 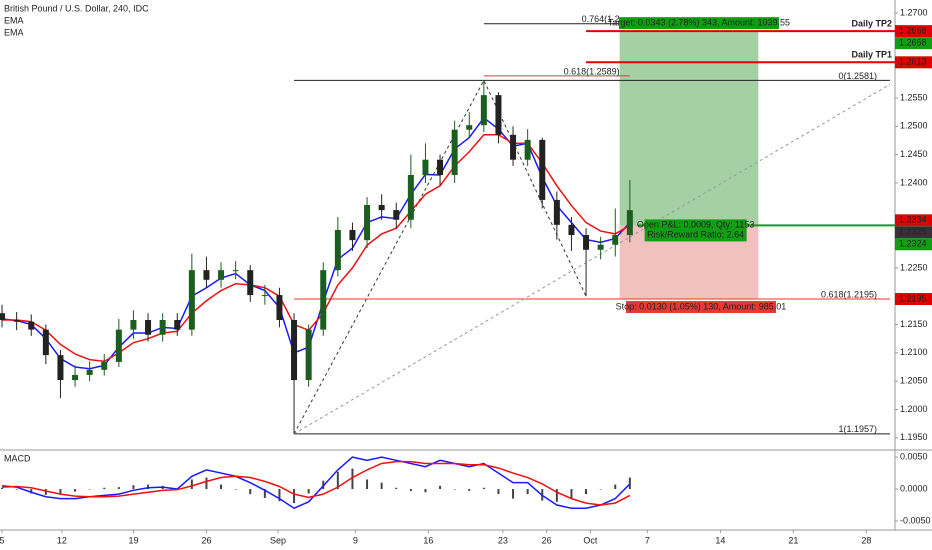 What do you see at coordinates (857, 429) in the screenshot?
I see `fib-label: 1(1.1957)` at bounding box center [857, 429].